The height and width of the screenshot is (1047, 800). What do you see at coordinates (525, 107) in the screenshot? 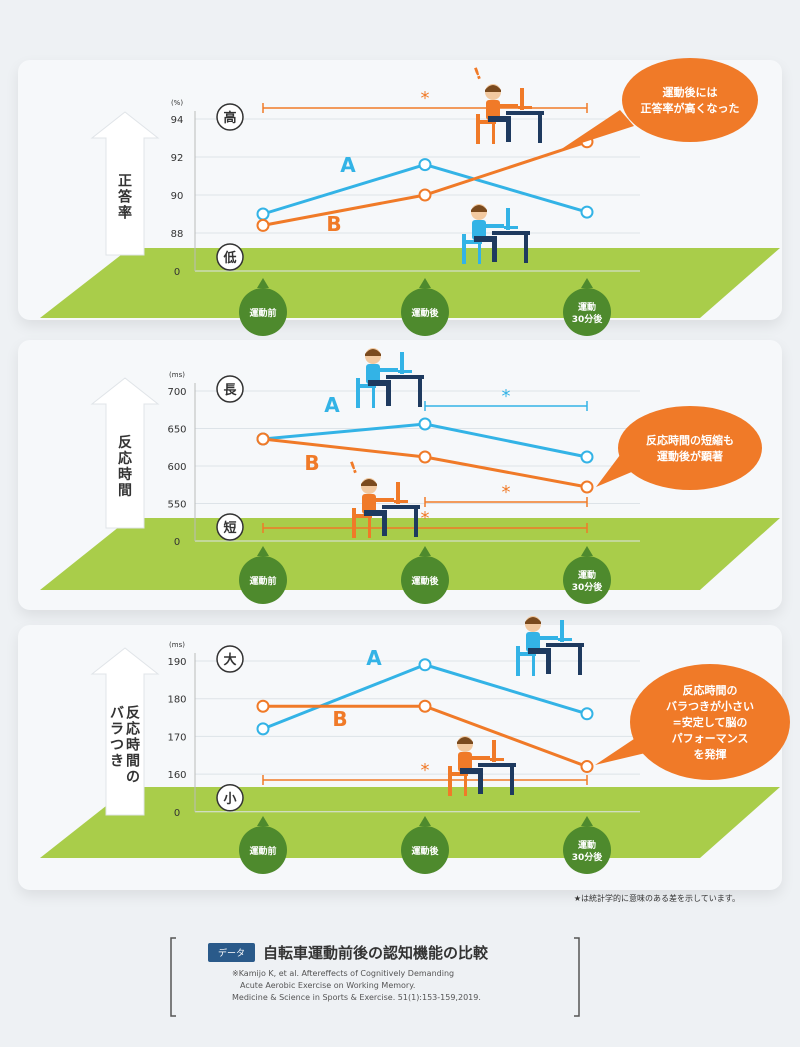
I see `panel-1-person-1-keyboard` at bounding box center [525, 107].